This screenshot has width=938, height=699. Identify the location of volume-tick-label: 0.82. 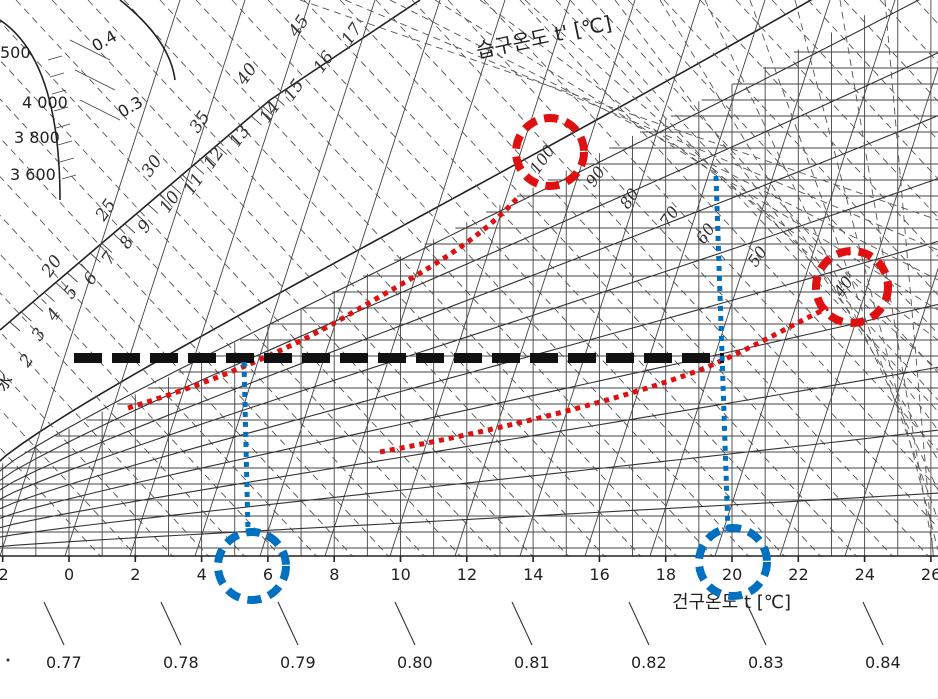
(649, 662).